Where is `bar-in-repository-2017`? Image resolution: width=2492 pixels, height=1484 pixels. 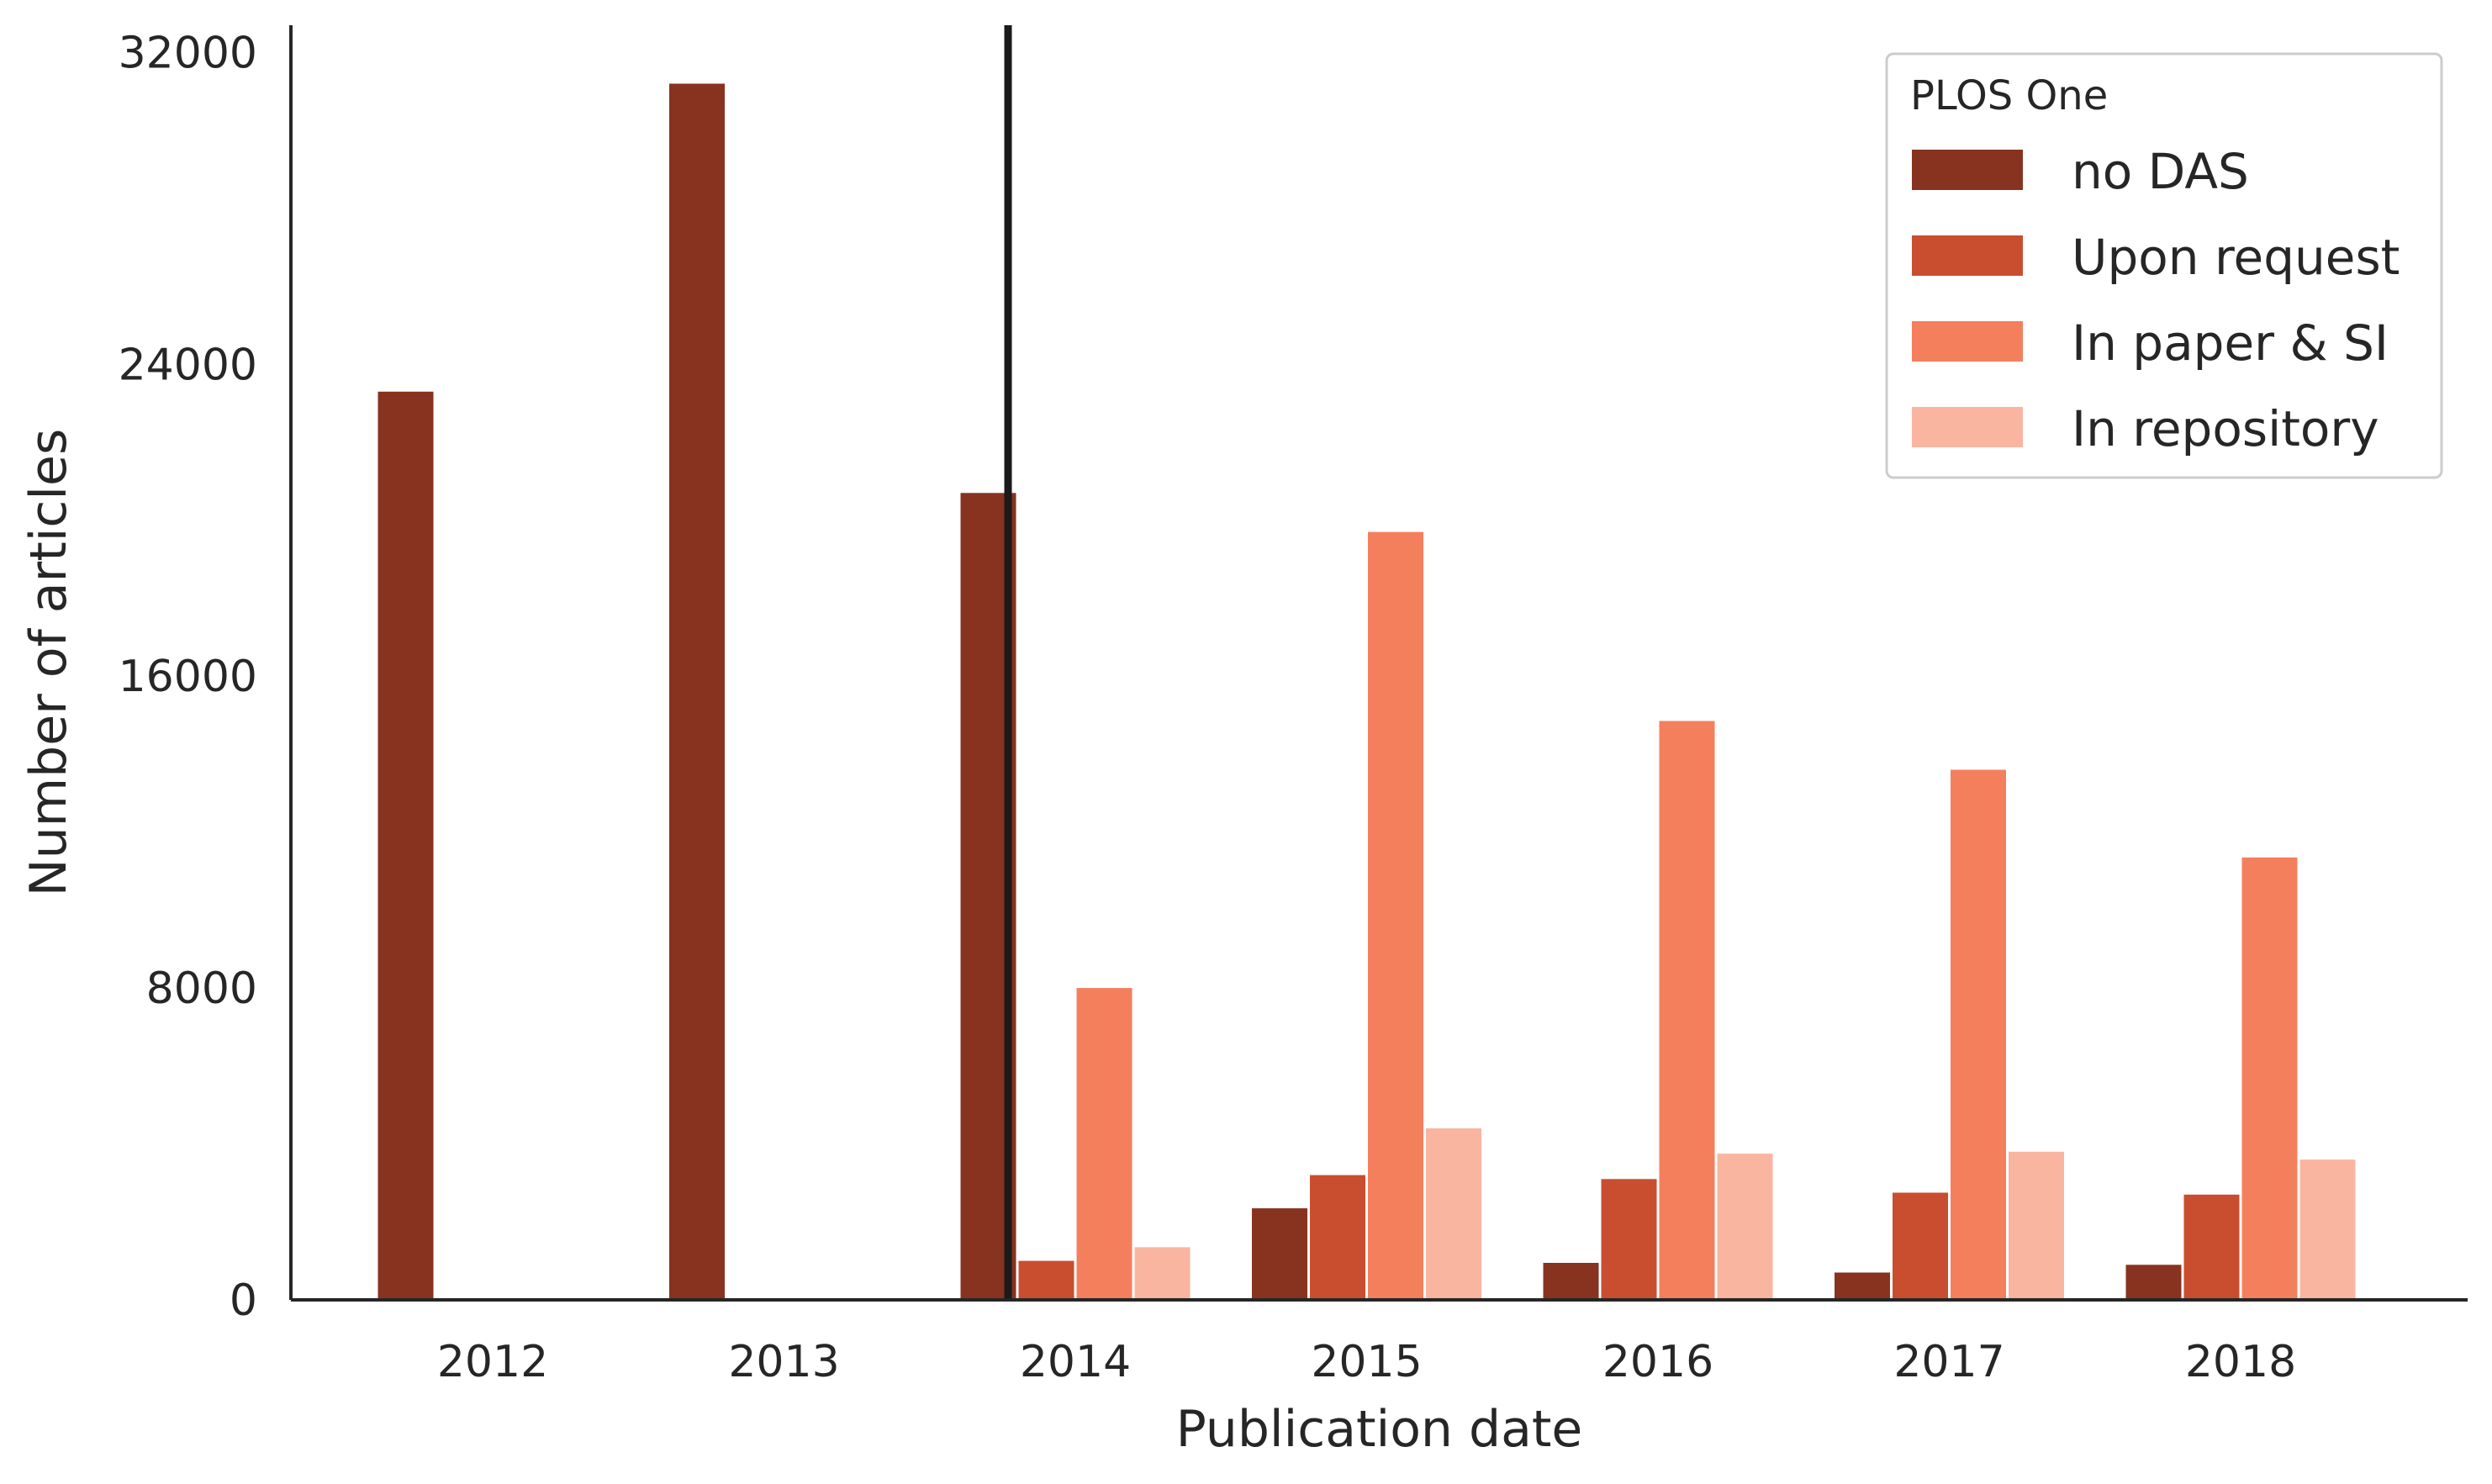
bar-in-repository-2017 is located at coordinates (2036, 1225).